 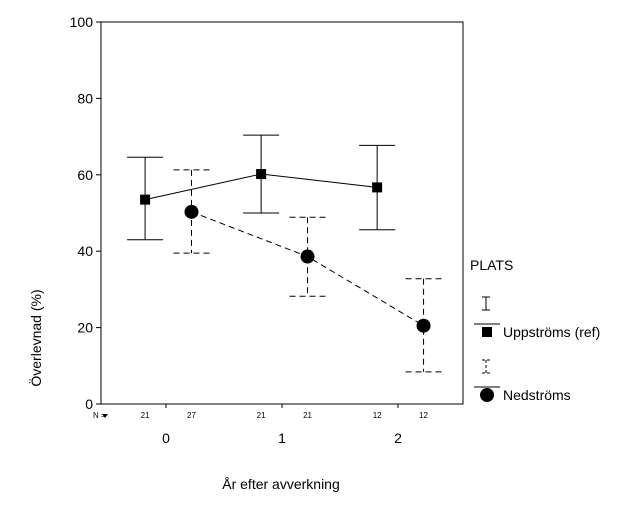 What do you see at coordinates (282, 438) in the screenshot?
I see `x-tick-label: 1` at bounding box center [282, 438].